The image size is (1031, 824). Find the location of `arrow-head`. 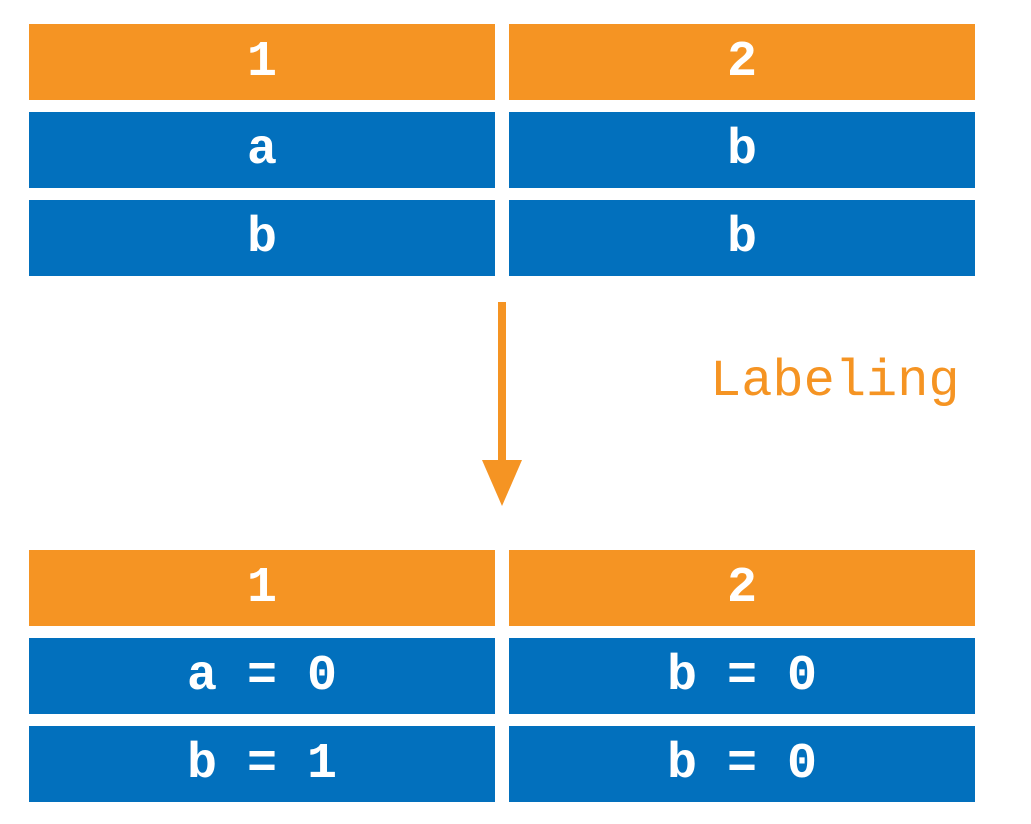

arrow-head is located at coordinates (502, 483).